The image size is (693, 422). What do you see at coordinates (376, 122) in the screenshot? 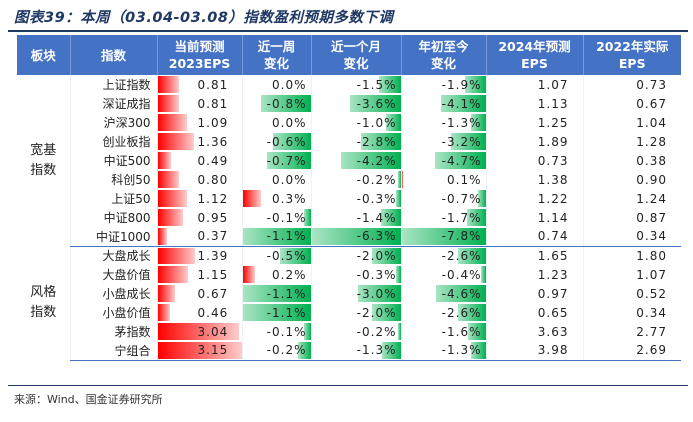
I see `month-change-cell-value: -1.0%` at bounding box center [376, 122].